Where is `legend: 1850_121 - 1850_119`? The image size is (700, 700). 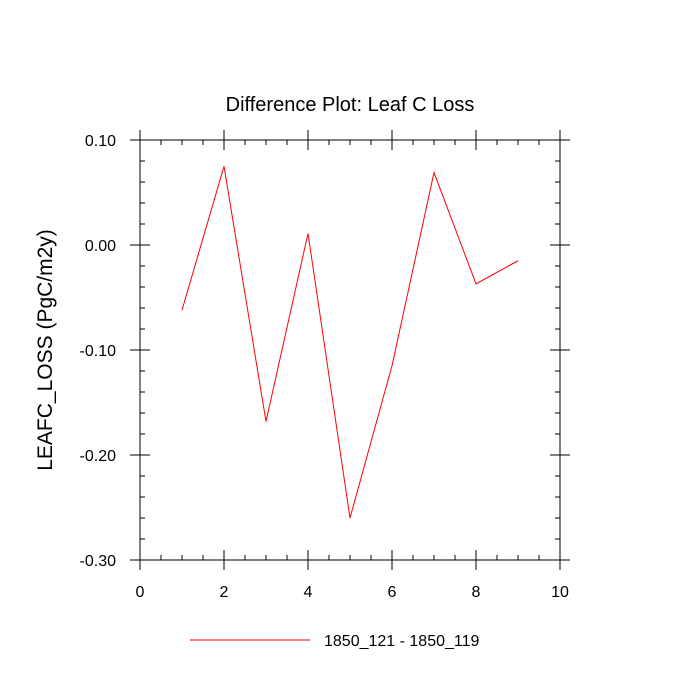 legend: 1850_121 - 1850_119 is located at coordinates (335, 641).